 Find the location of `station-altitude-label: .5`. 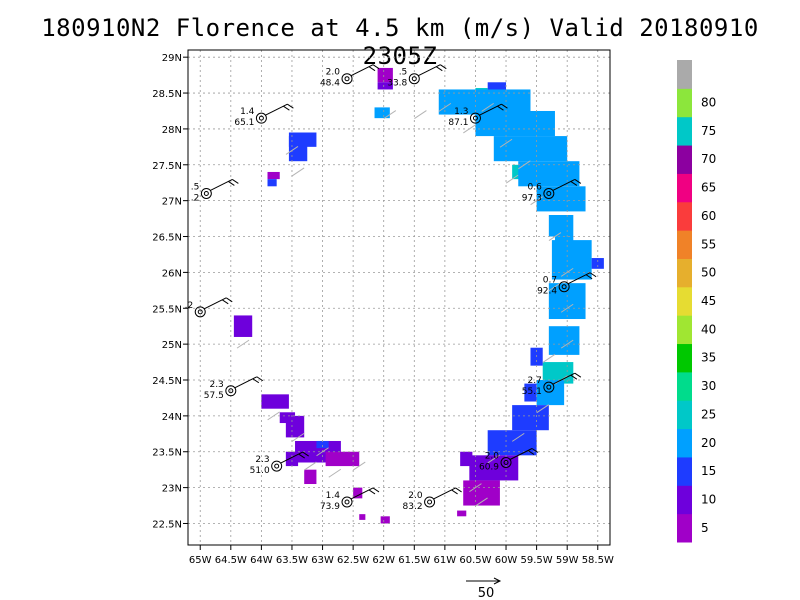

station-altitude-label: .5 is located at coordinates (403, 73).